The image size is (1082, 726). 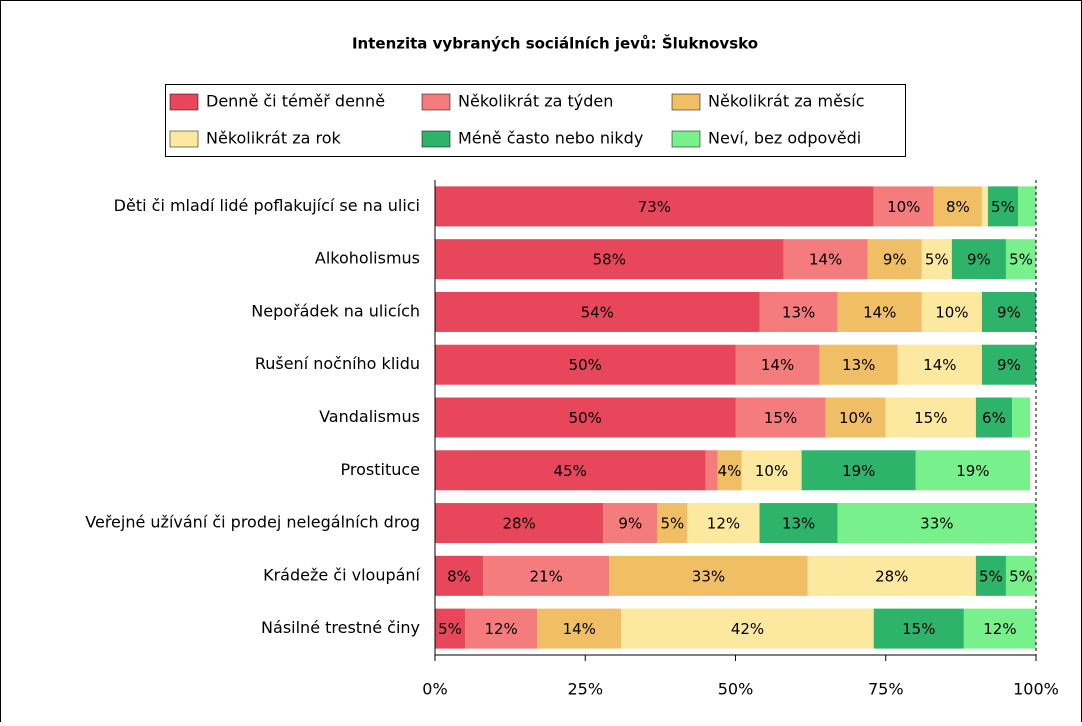 What do you see at coordinates (381, 469) in the screenshot?
I see `y-tick-label: Prostituce` at bounding box center [381, 469].